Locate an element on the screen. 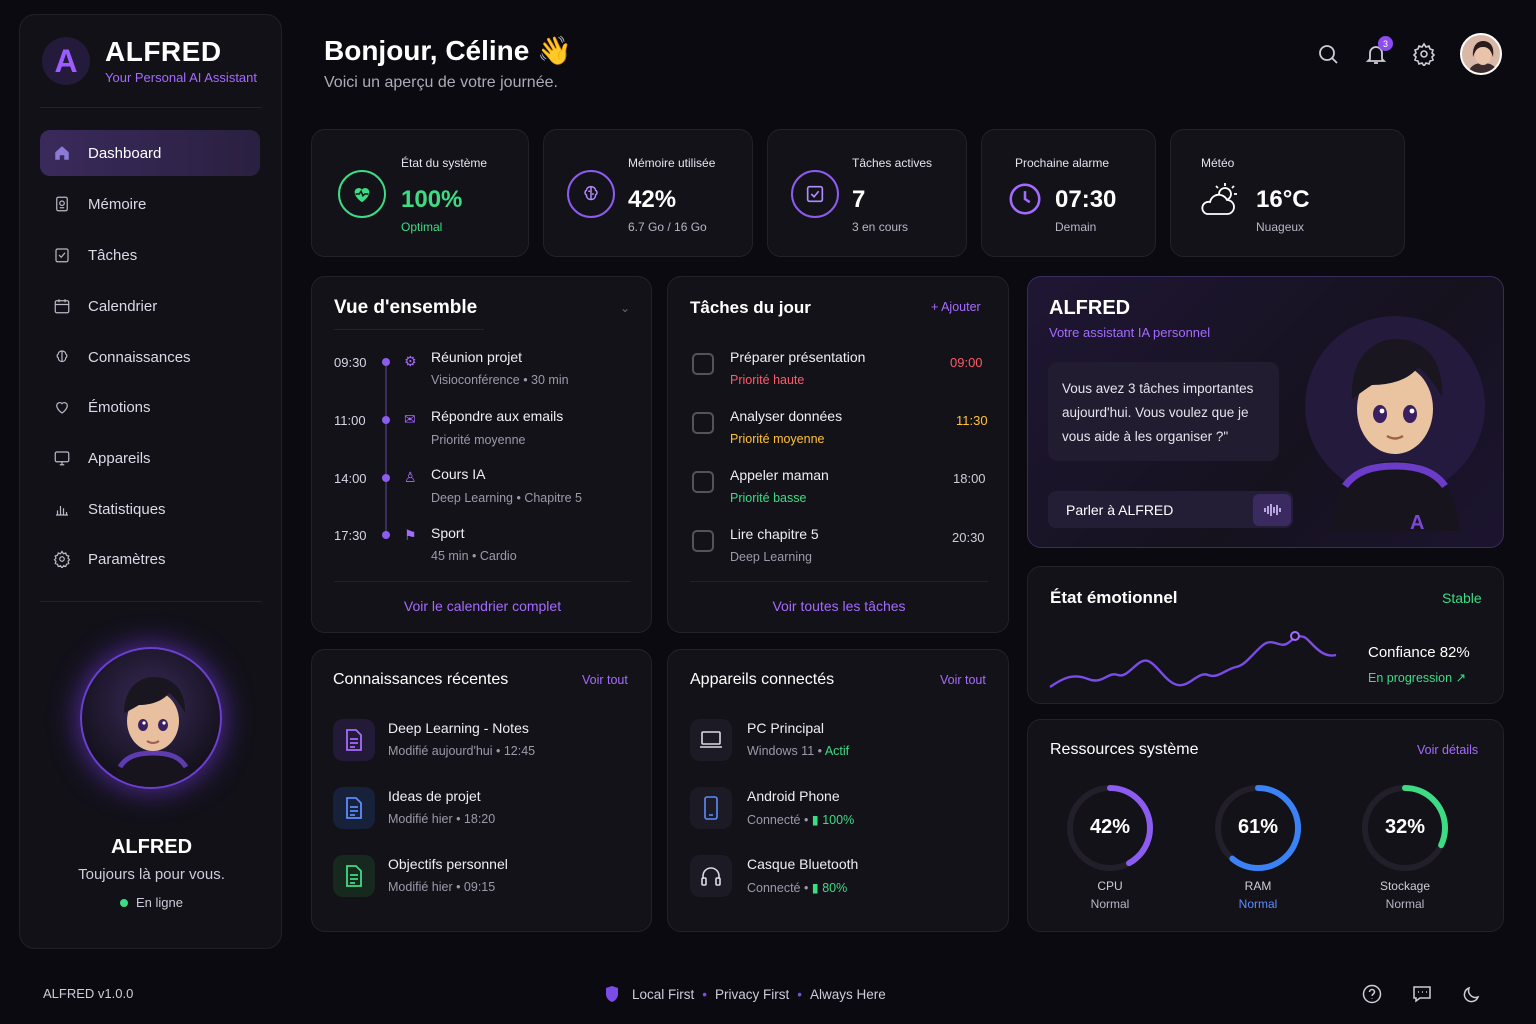 The height and width of the screenshot is (1024, 1536). knowledge-sub: Modifié aujourd'hui • 12:45 is located at coordinates (462, 751).